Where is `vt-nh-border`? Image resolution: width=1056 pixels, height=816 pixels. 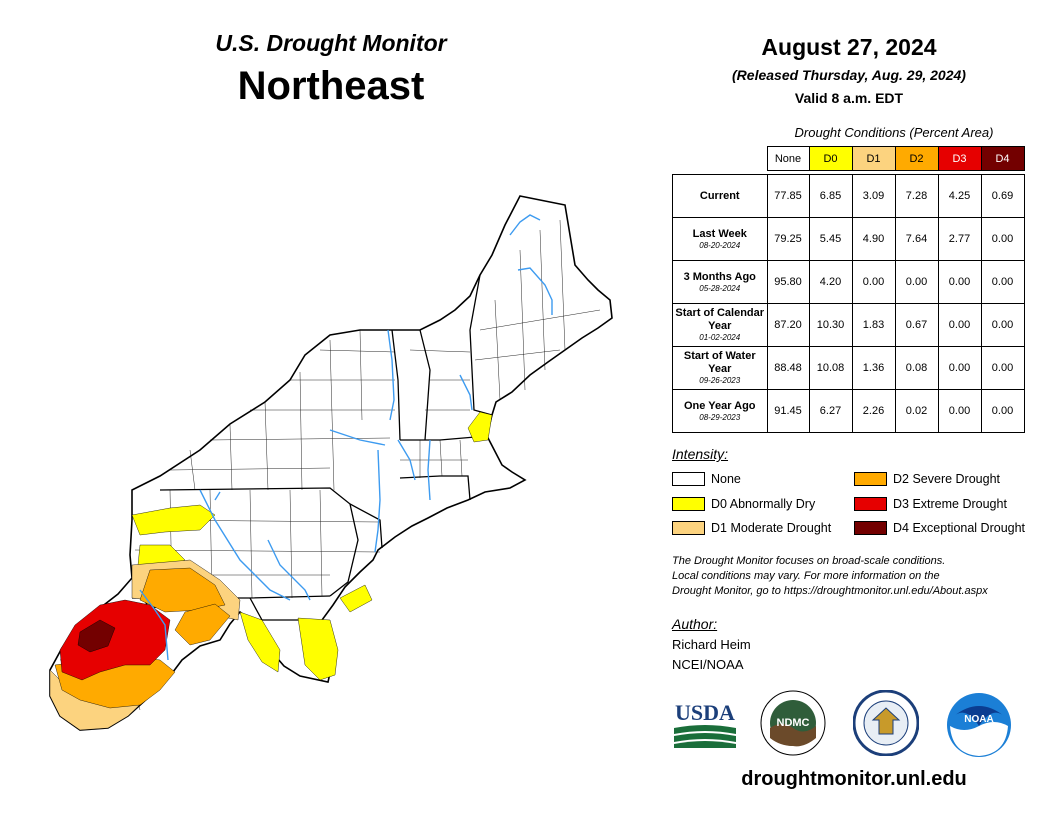
vt-nh-border is located at coordinates (425, 385).